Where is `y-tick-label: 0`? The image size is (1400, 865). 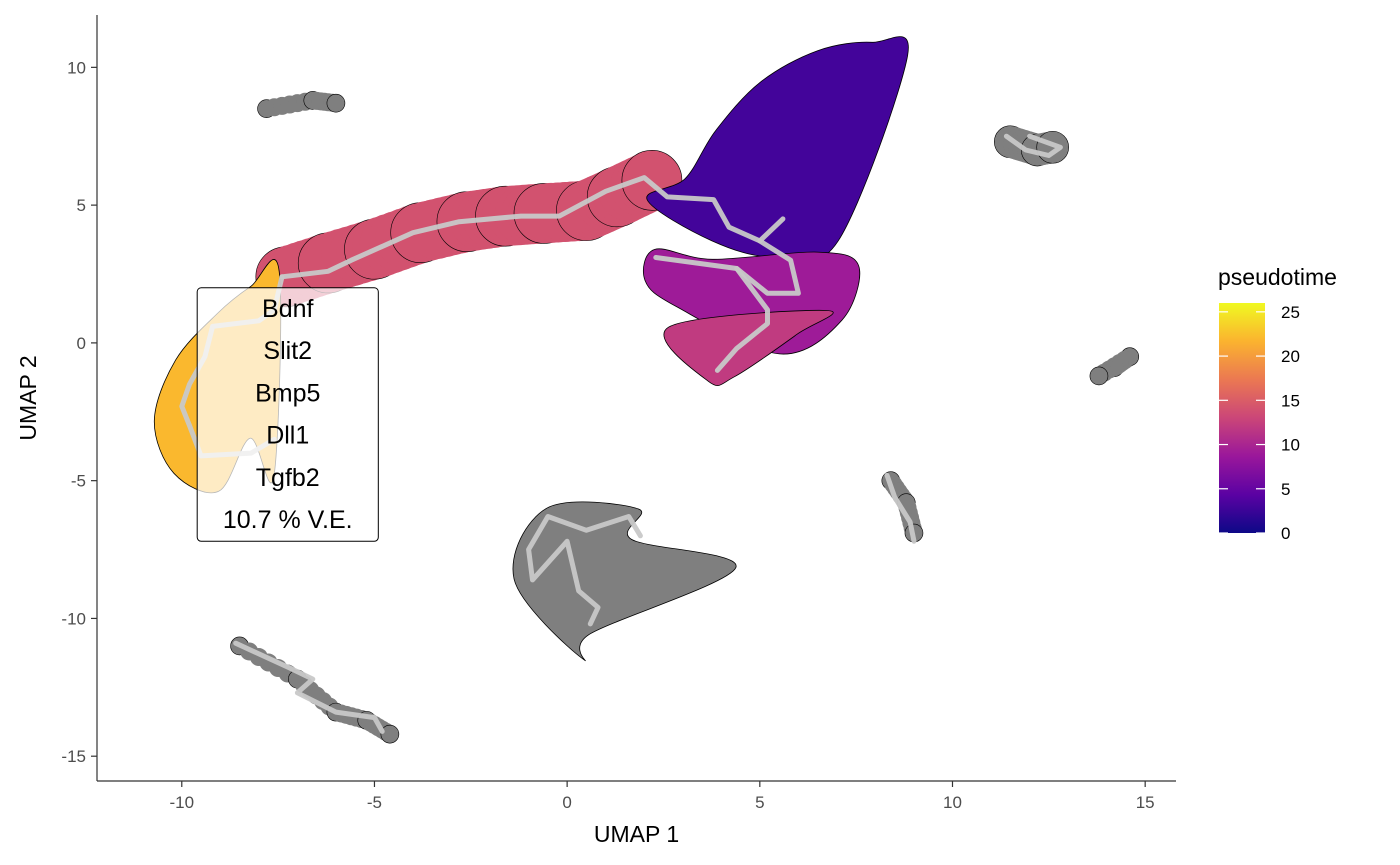 y-tick-label: 0 is located at coordinates (81, 343).